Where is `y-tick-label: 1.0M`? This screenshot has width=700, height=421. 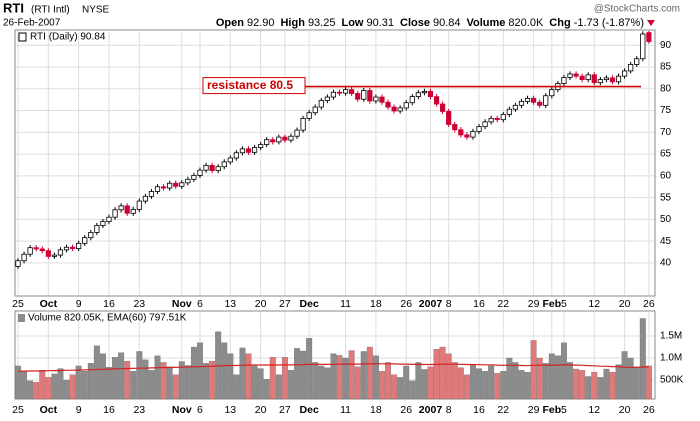
y-tick-label: 1.0M is located at coordinates (671, 358).